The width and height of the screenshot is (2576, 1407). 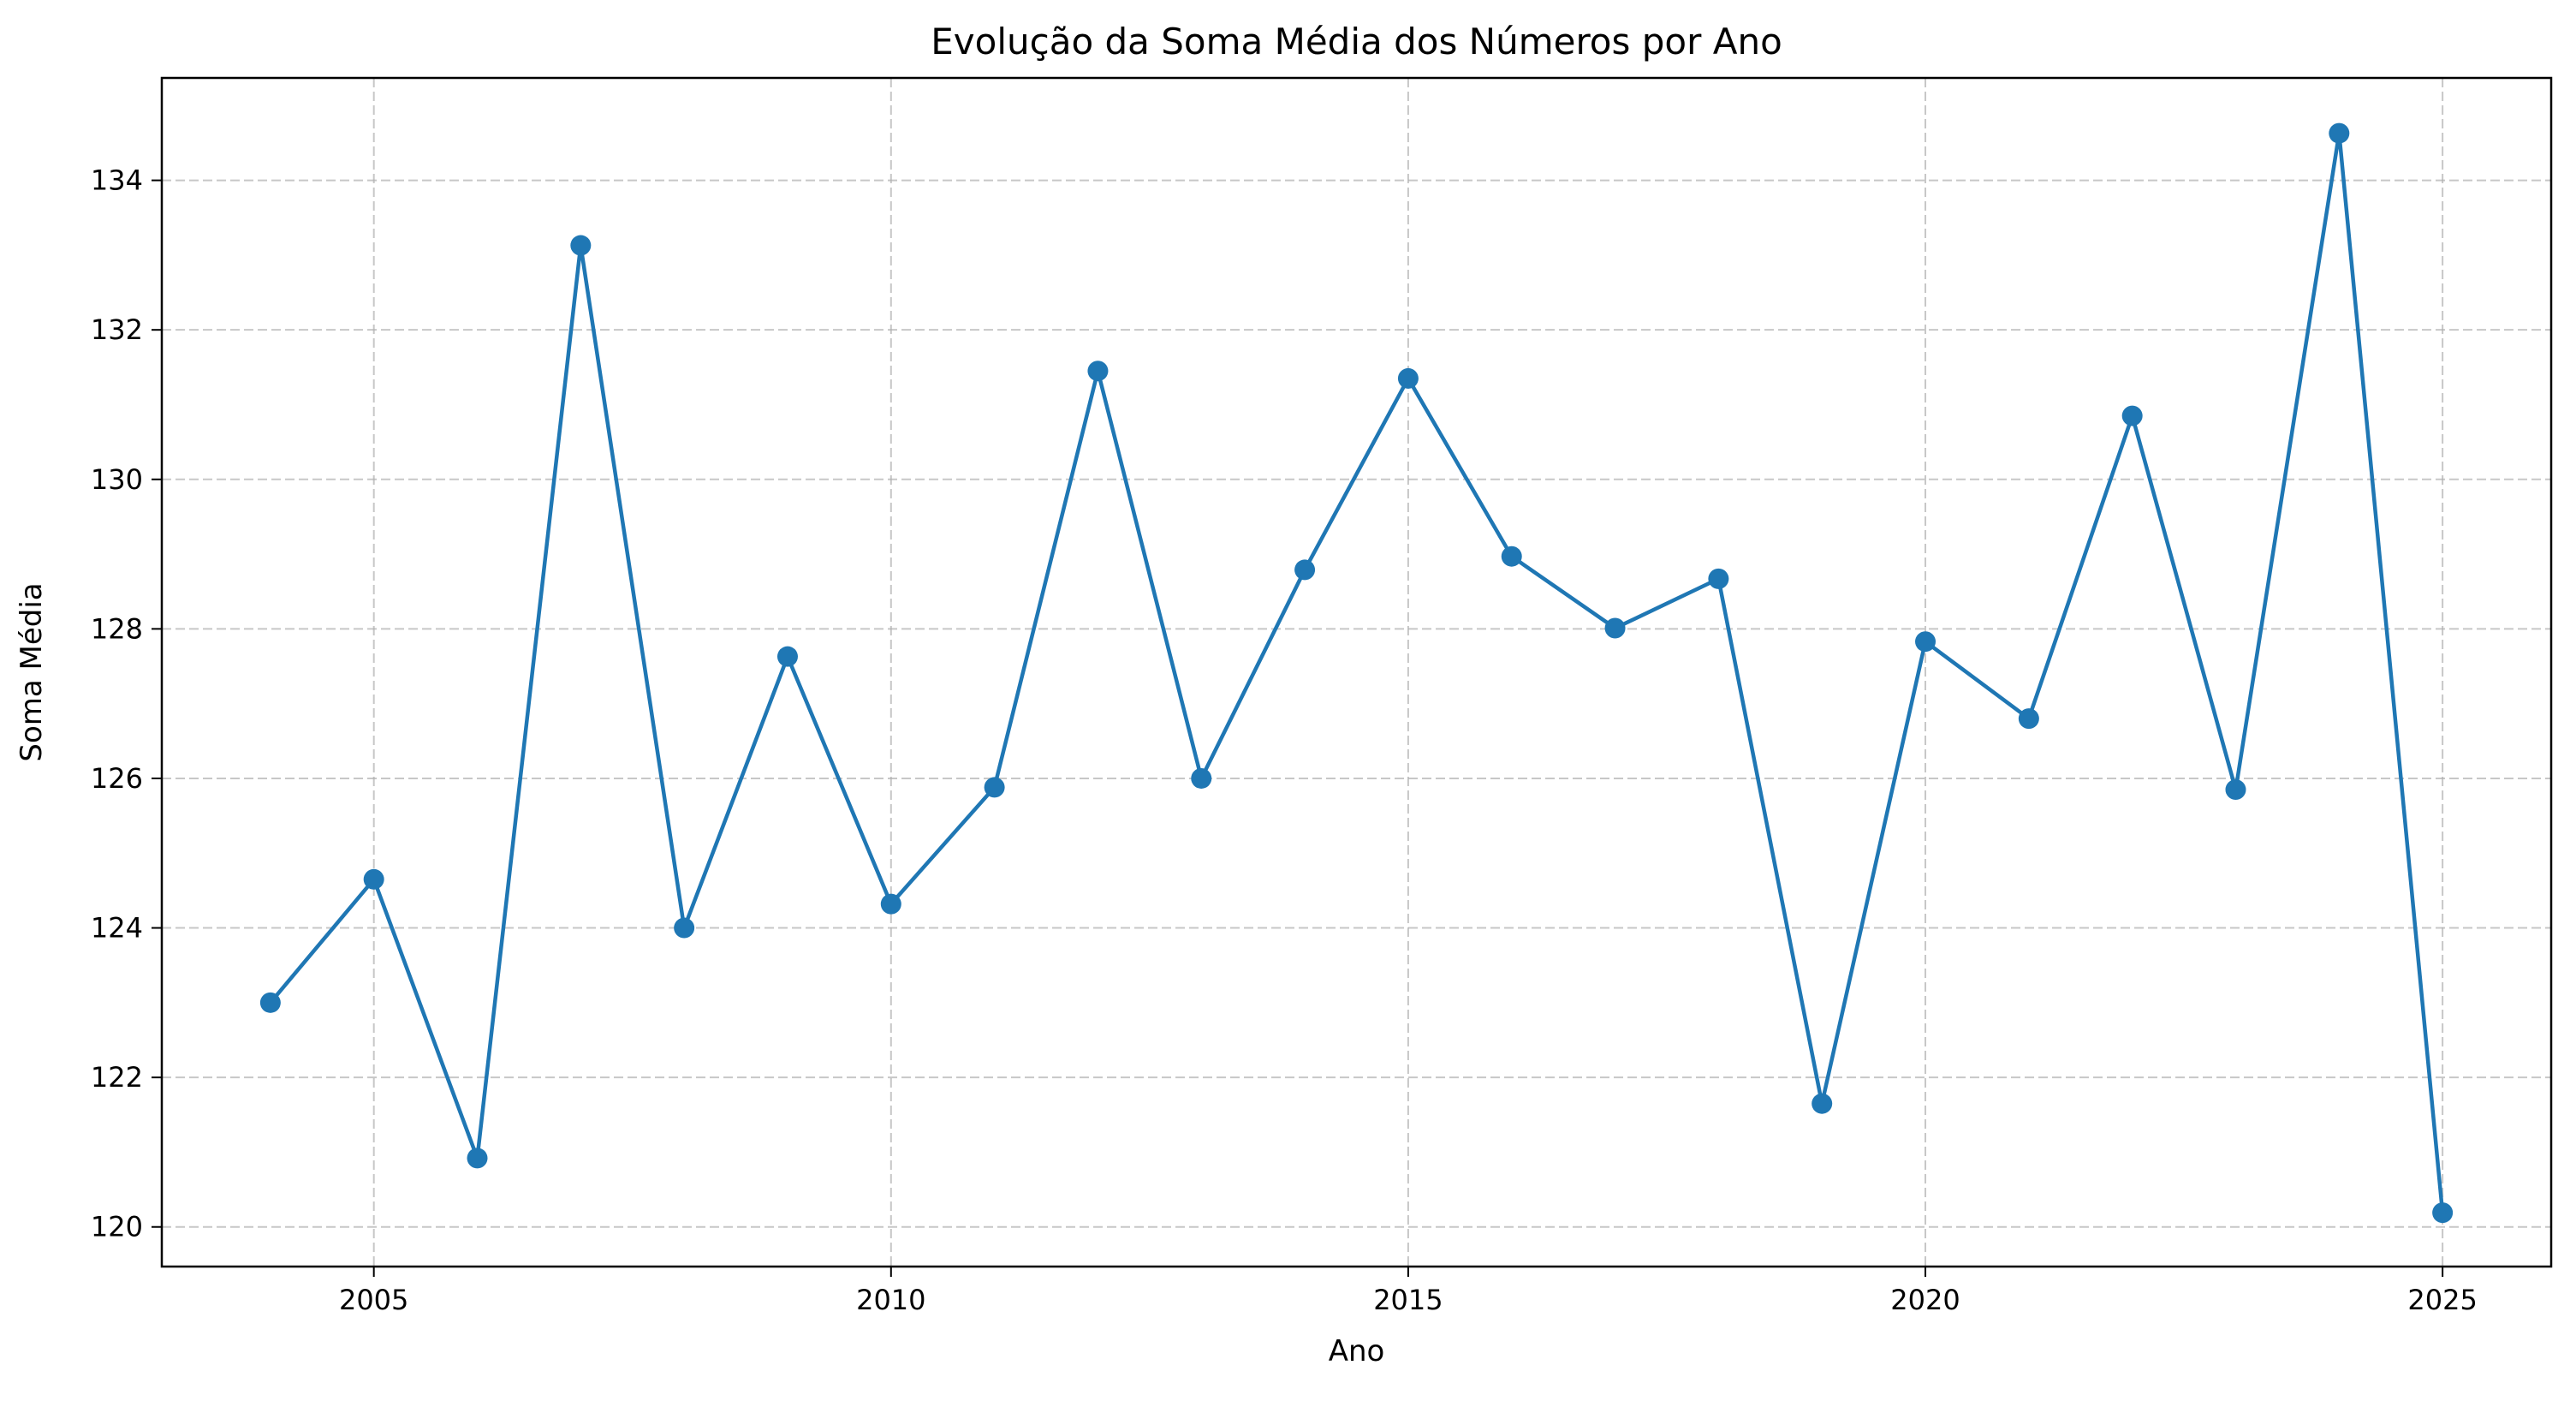 I want to click on data-point-2005, so click(x=373, y=879).